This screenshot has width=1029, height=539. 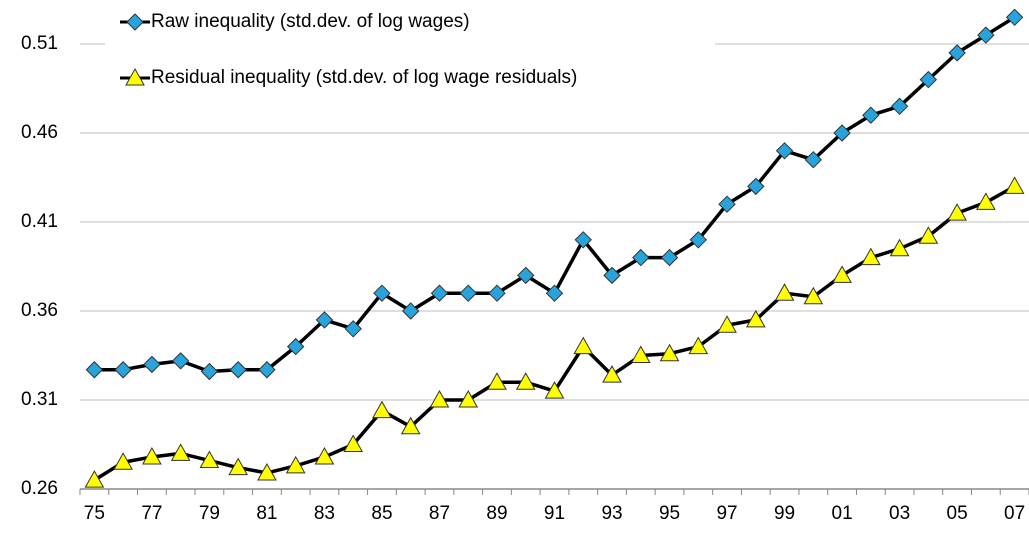 What do you see at coordinates (310, 21) in the screenshot?
I see `legend-label: Raw inequality (std.dev. of log wages)` at bounding box center [310, 21].